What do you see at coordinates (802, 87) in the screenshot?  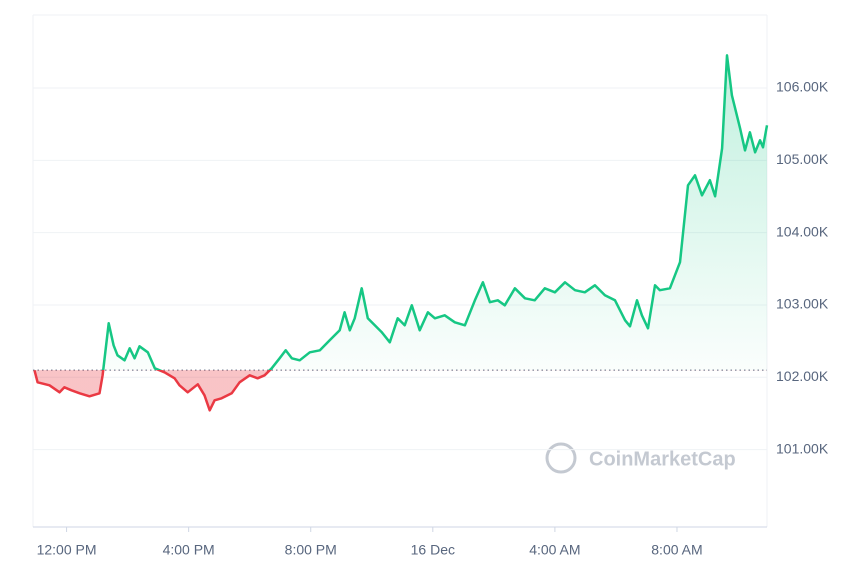 I see `y-tick-label: 106.00K` at bounding box center [802, 87].